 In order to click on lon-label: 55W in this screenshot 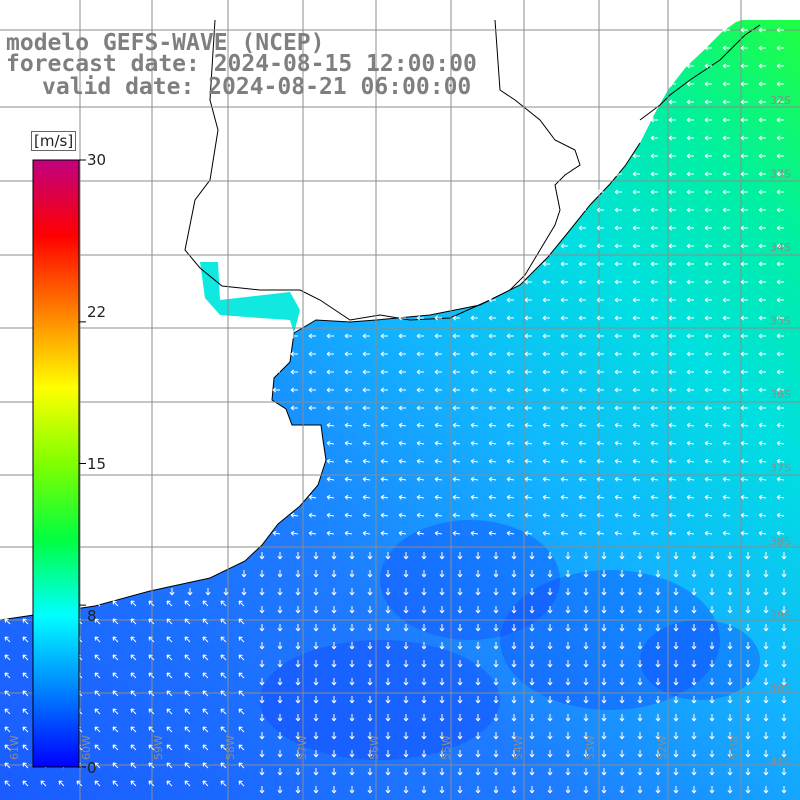, I will do `click(446, 747)`.